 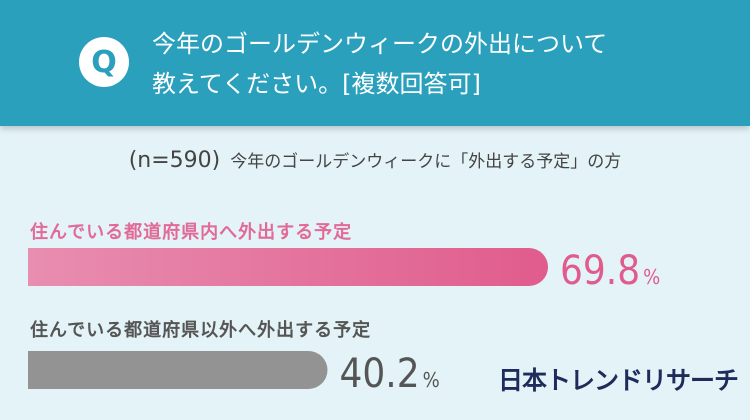 What do you see at coordinates (201, 330) in the screenshot?
I see `category-label-out-of-prefecture: 住んでいる都道府県以外へ外出する予定` at bounding box center [201, 330].